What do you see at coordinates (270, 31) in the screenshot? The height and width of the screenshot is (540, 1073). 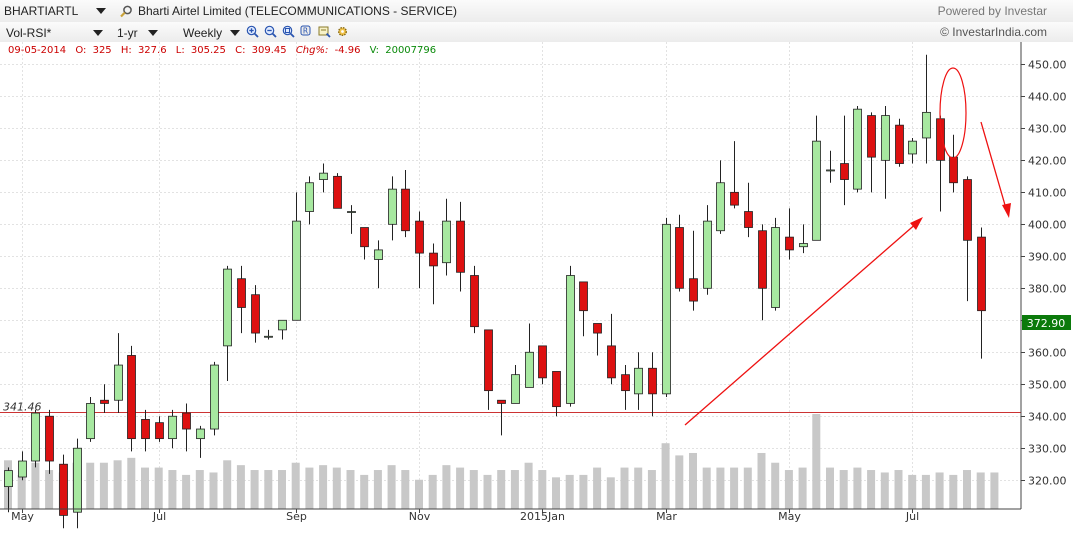 I see `zoom-out-icon` at bounding box center [270, 31].